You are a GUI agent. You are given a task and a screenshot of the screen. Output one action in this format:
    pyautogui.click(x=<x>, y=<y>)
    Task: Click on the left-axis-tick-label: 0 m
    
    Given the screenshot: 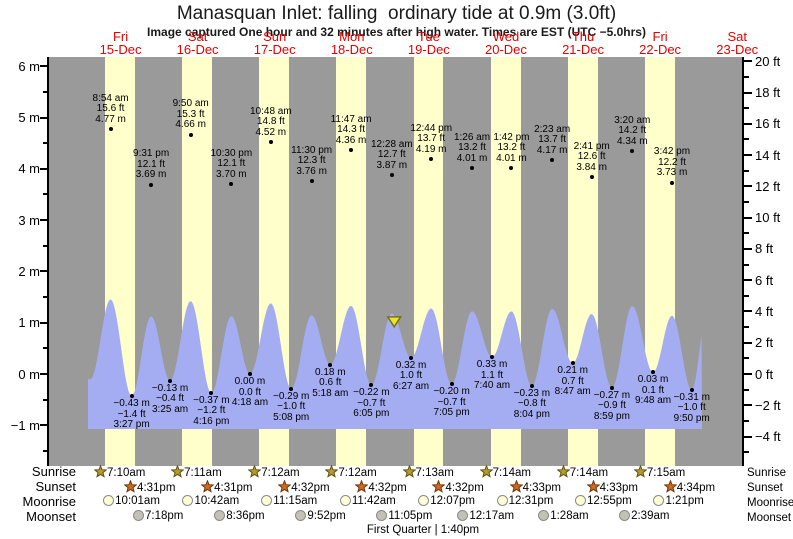 What is the action you would take?
    pyautogui.click(x=29, y=374)
    